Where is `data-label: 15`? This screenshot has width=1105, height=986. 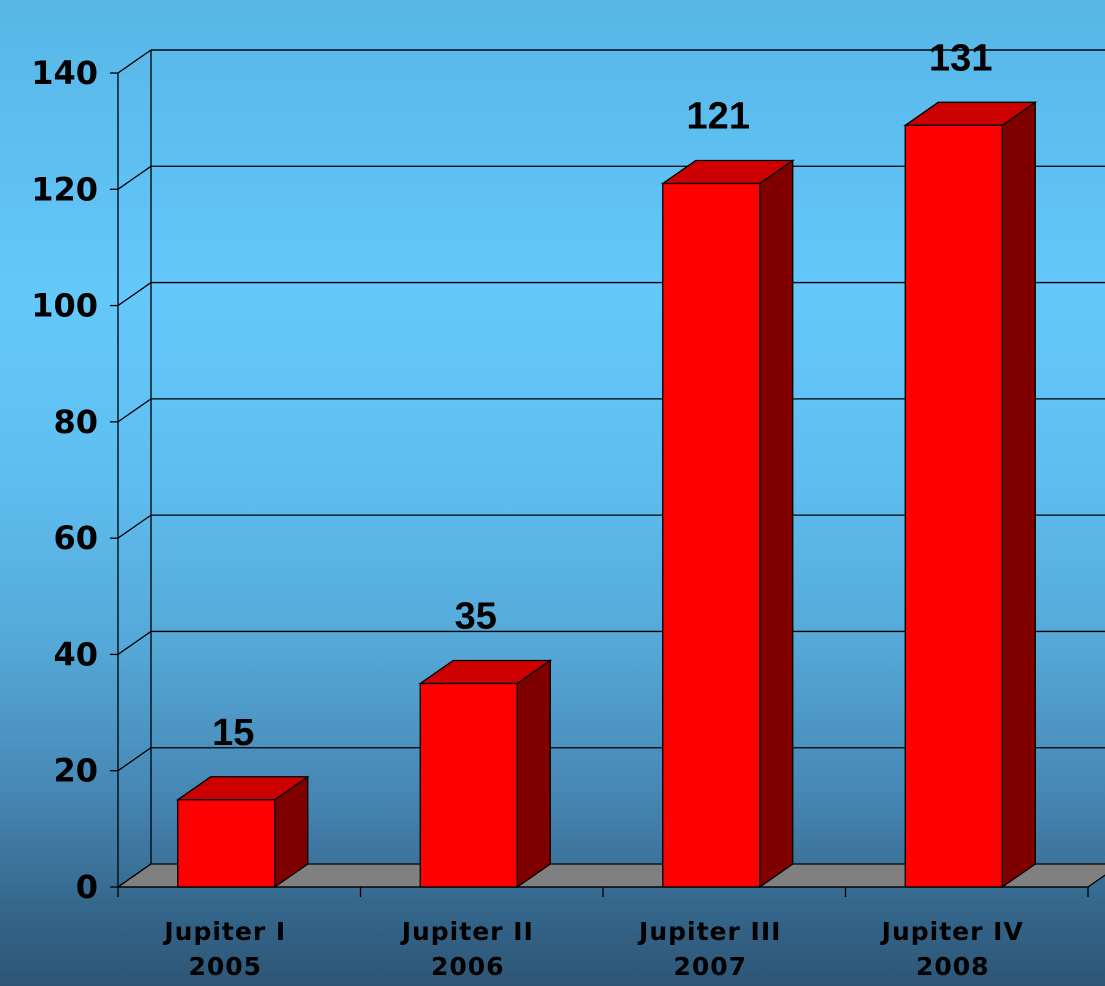 data-label: 15 is located at coordinates (233, 733).